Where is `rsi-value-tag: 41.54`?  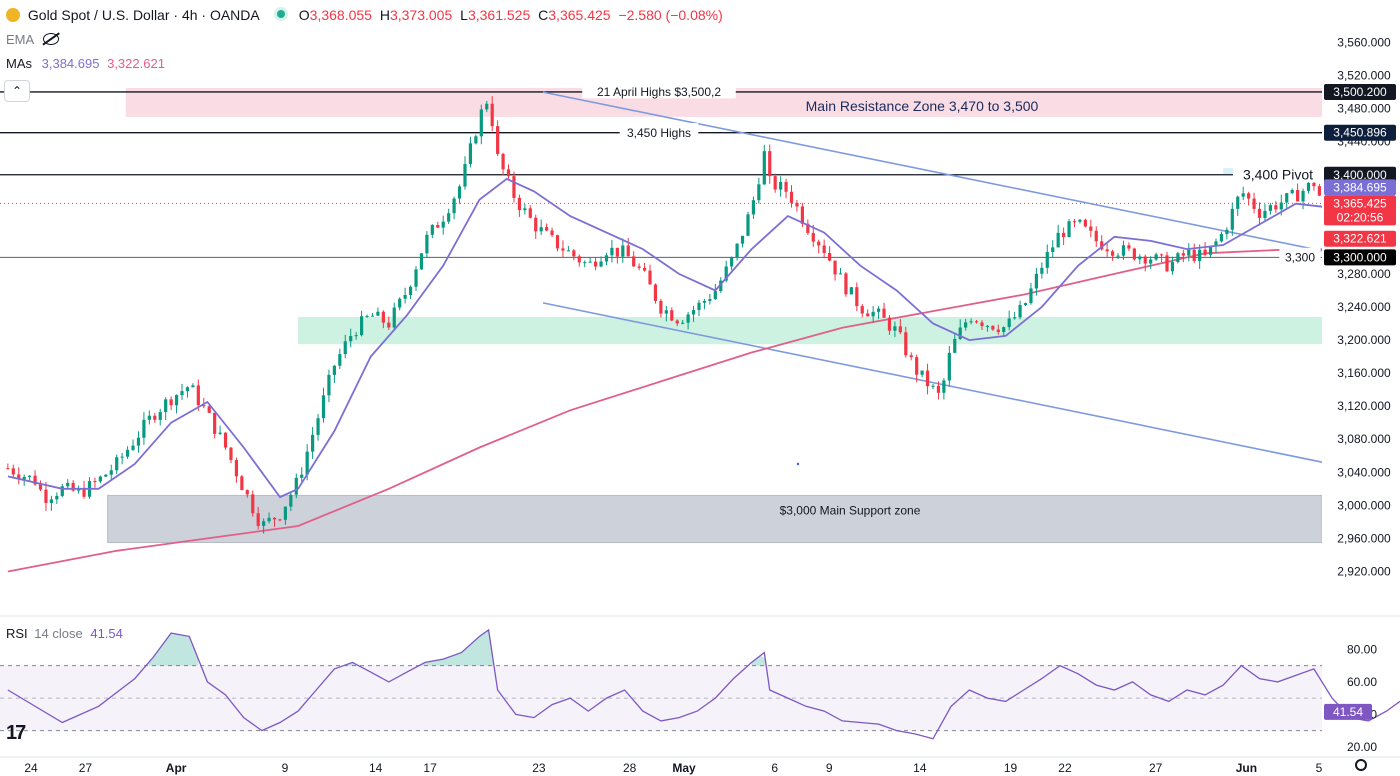 rsi-value-tag: 41.54 is located at coordinates (1348, 712).